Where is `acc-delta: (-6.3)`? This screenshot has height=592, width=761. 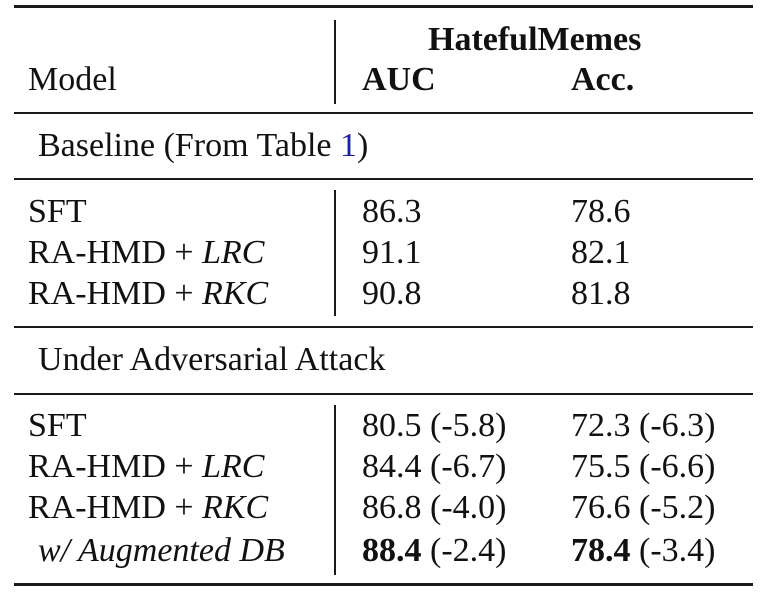
acc-delta: (-6.3) is located at coordinates (673, 425).